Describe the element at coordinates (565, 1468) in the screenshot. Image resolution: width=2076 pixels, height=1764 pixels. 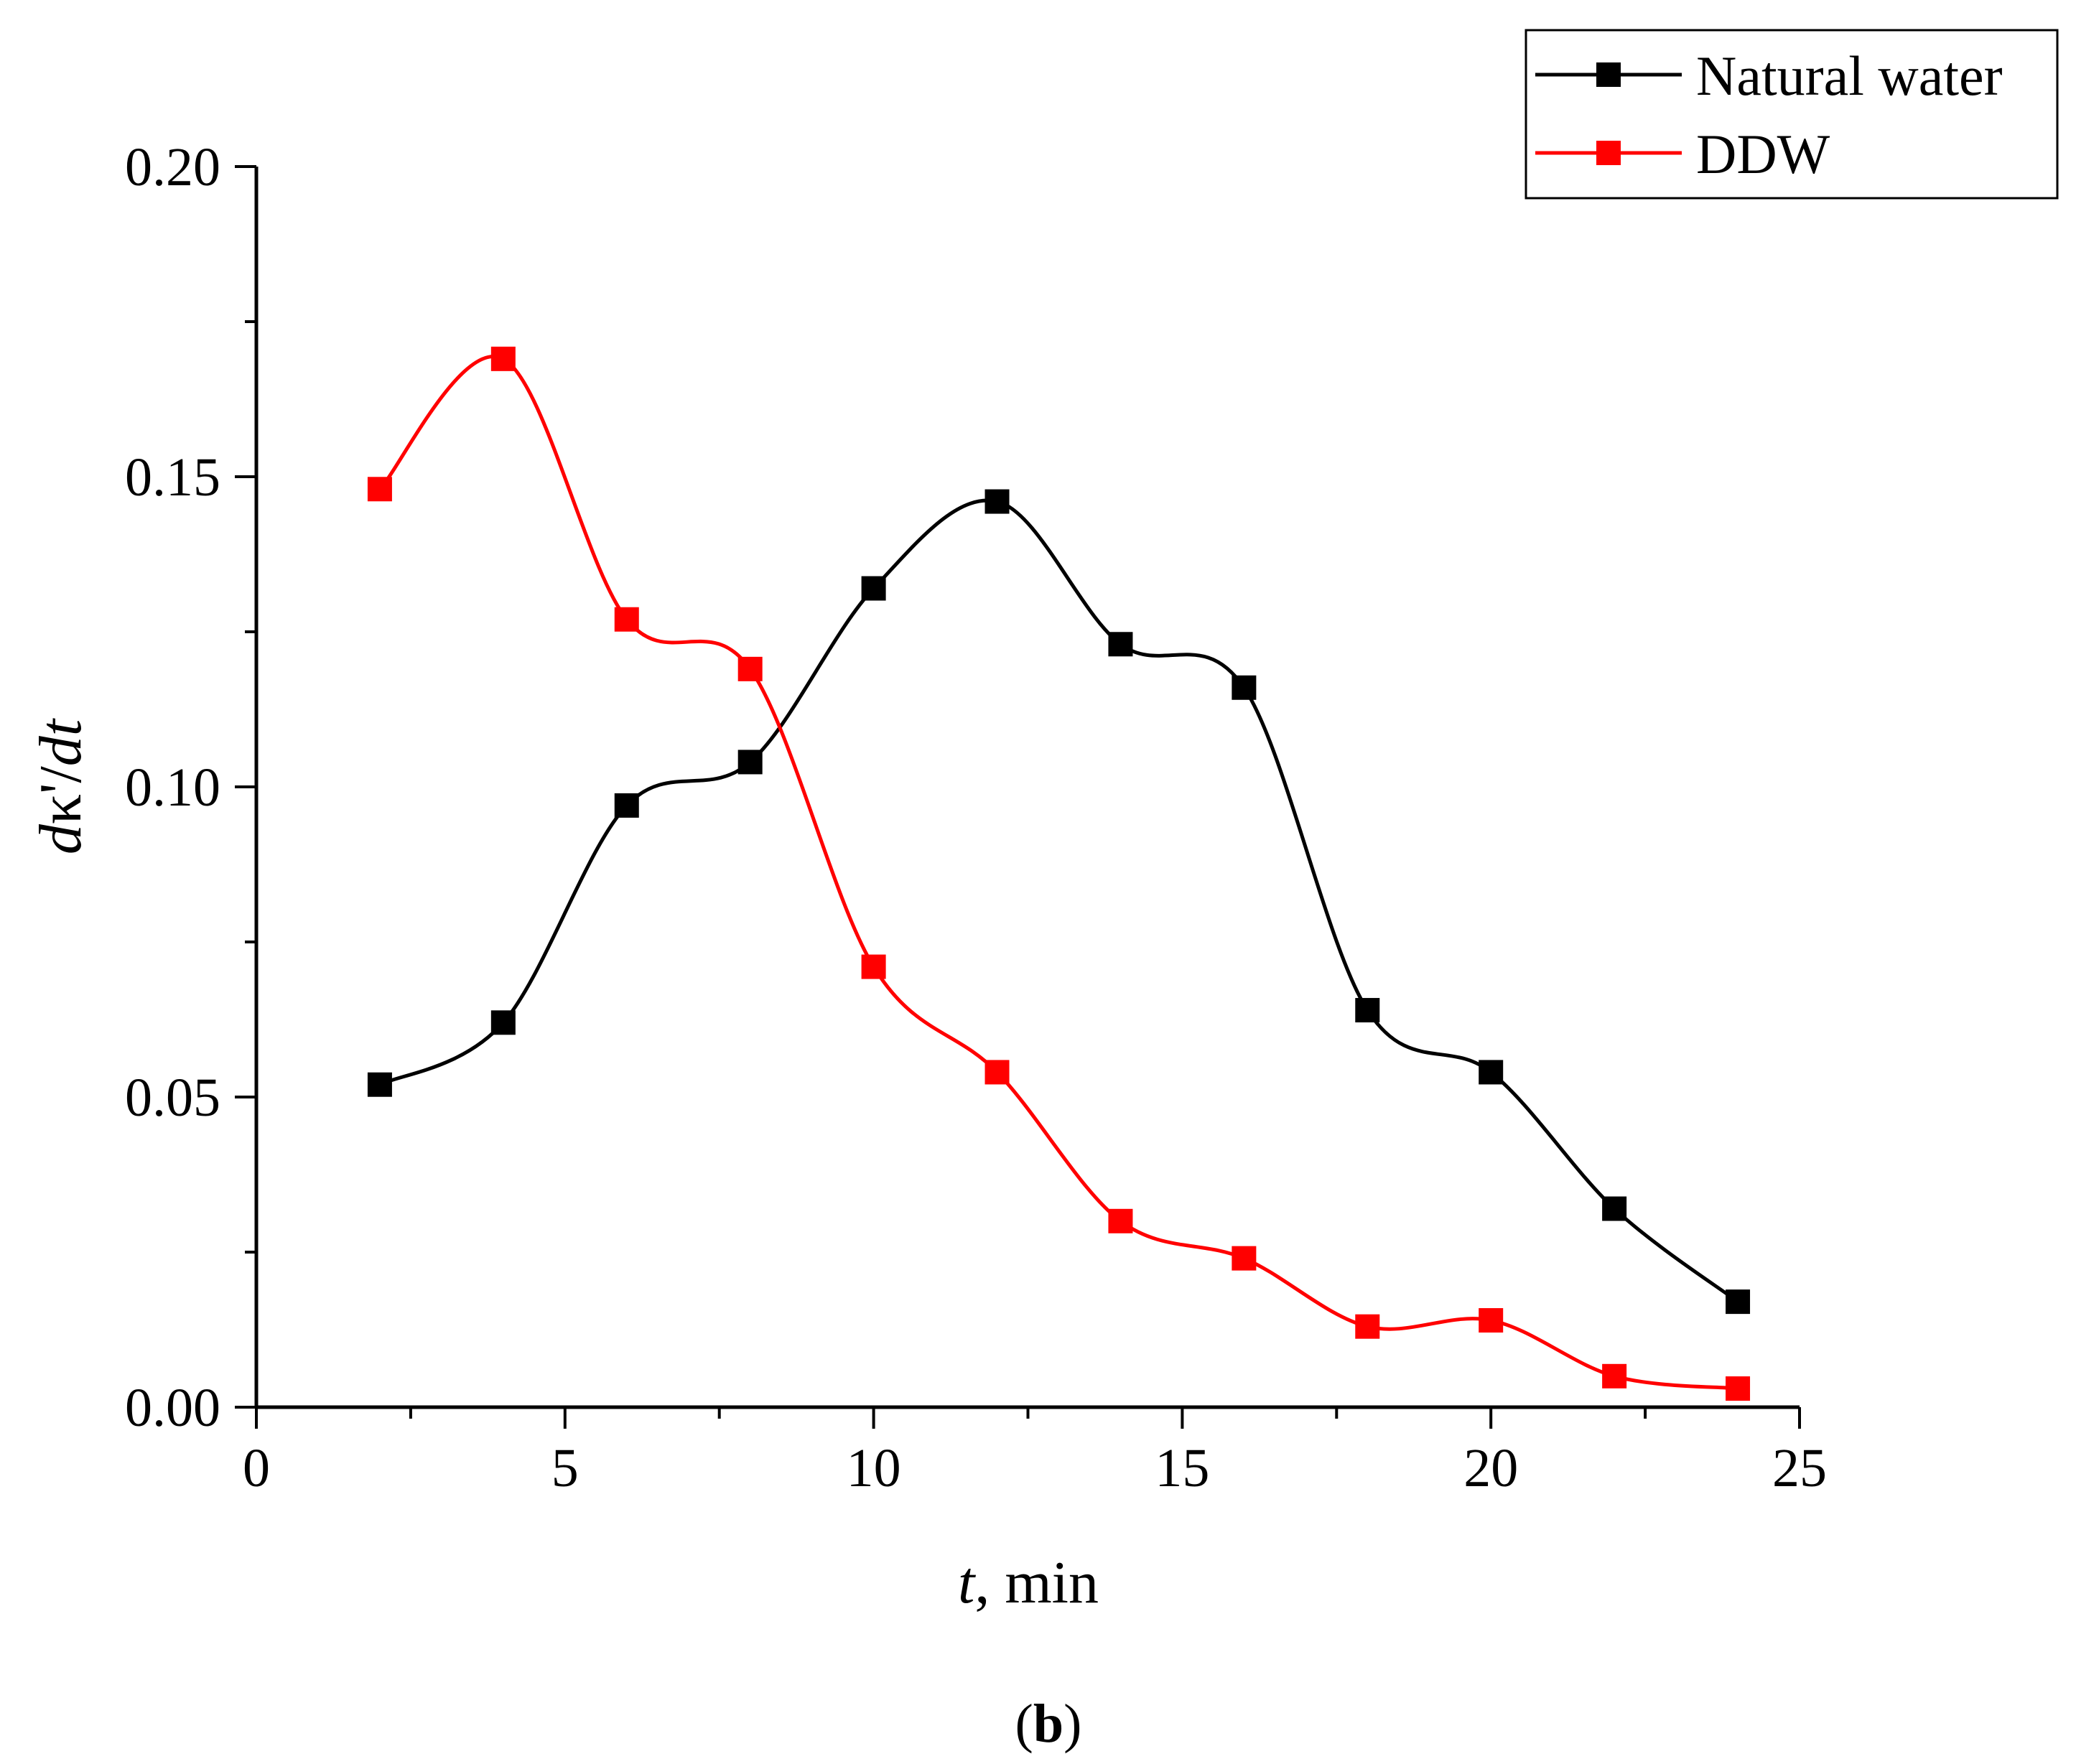
I see `x-tick-label: 5` at that location.